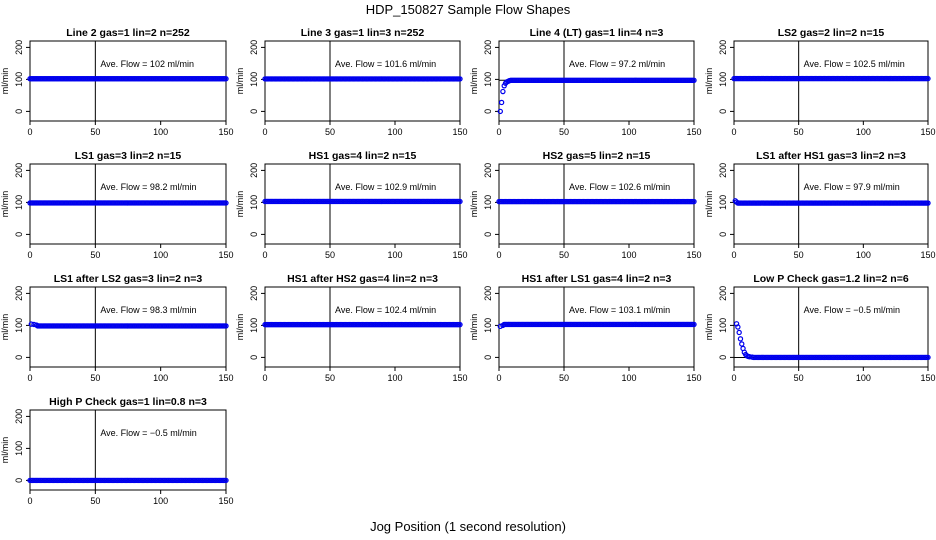 The image size is (936, 540). What do you see at coordinates (128, 156) in the screenshot?
I see `subplot-title: LS1 gas=3 lin=2 n=15` at bounding box center [128, 156].